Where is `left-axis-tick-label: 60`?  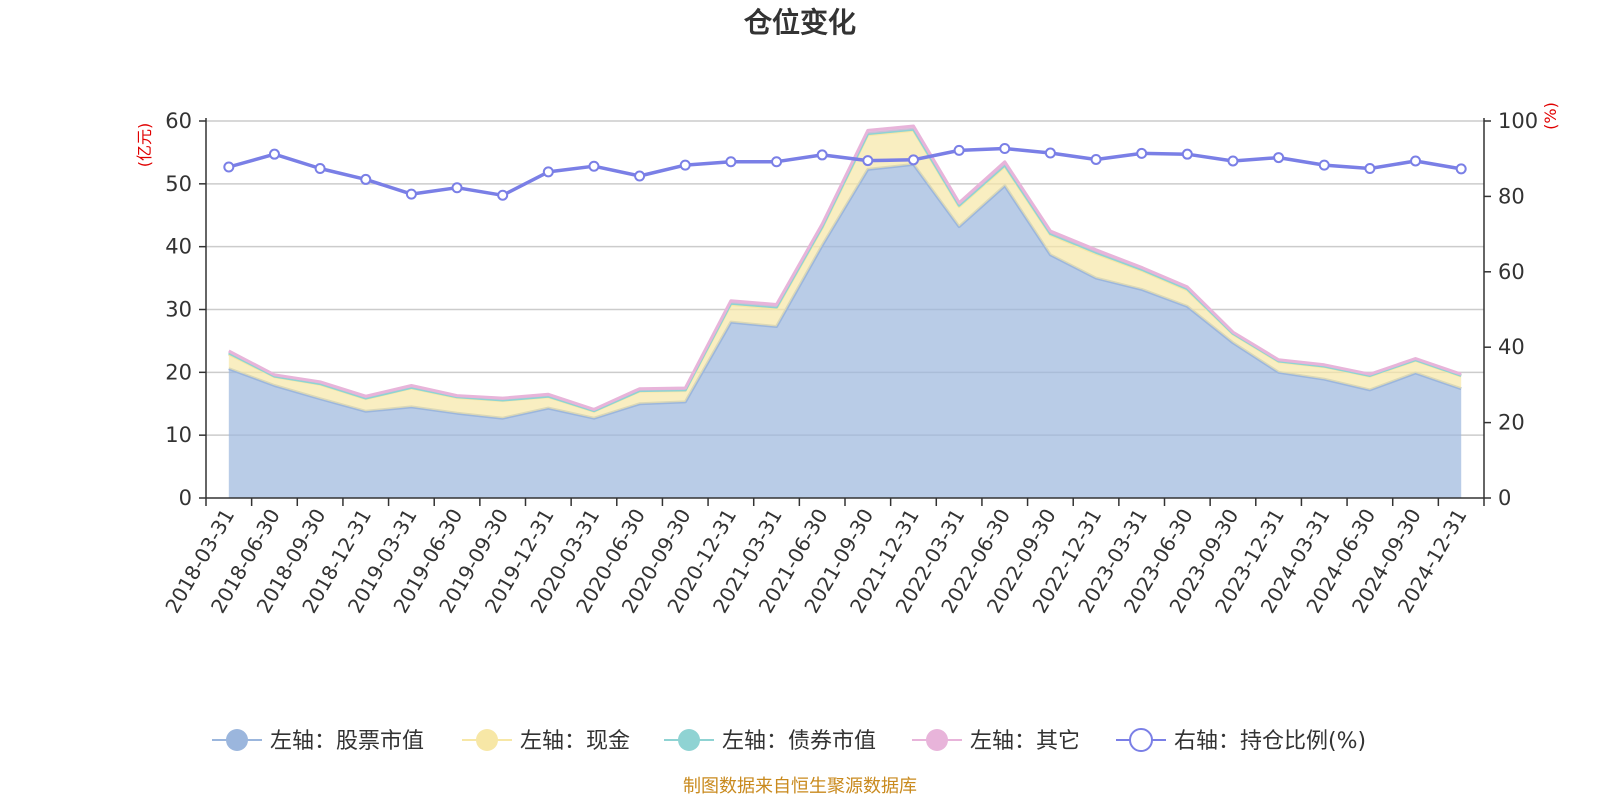 left-axis-tick-label: 60 is located at coordinates (178, 121).